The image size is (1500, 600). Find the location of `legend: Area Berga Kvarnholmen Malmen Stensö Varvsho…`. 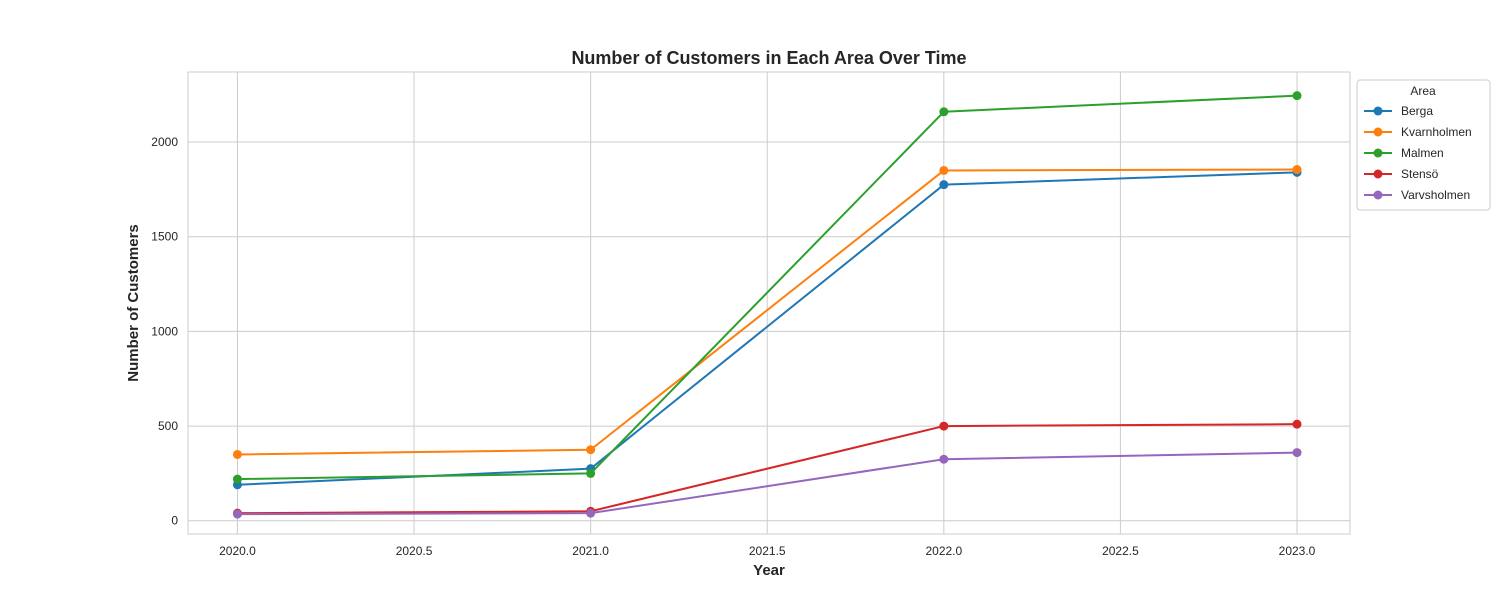

legend: Area Berga Kvarnholmen Malmen Stensö Varvsho… is located at coordinates (1423, 145).